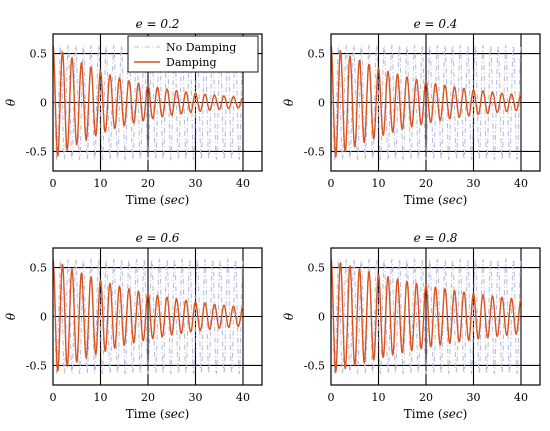 This screenshot has height=431, width=550. I want to click on chart-title: e = 0.6, so click(158, 238).